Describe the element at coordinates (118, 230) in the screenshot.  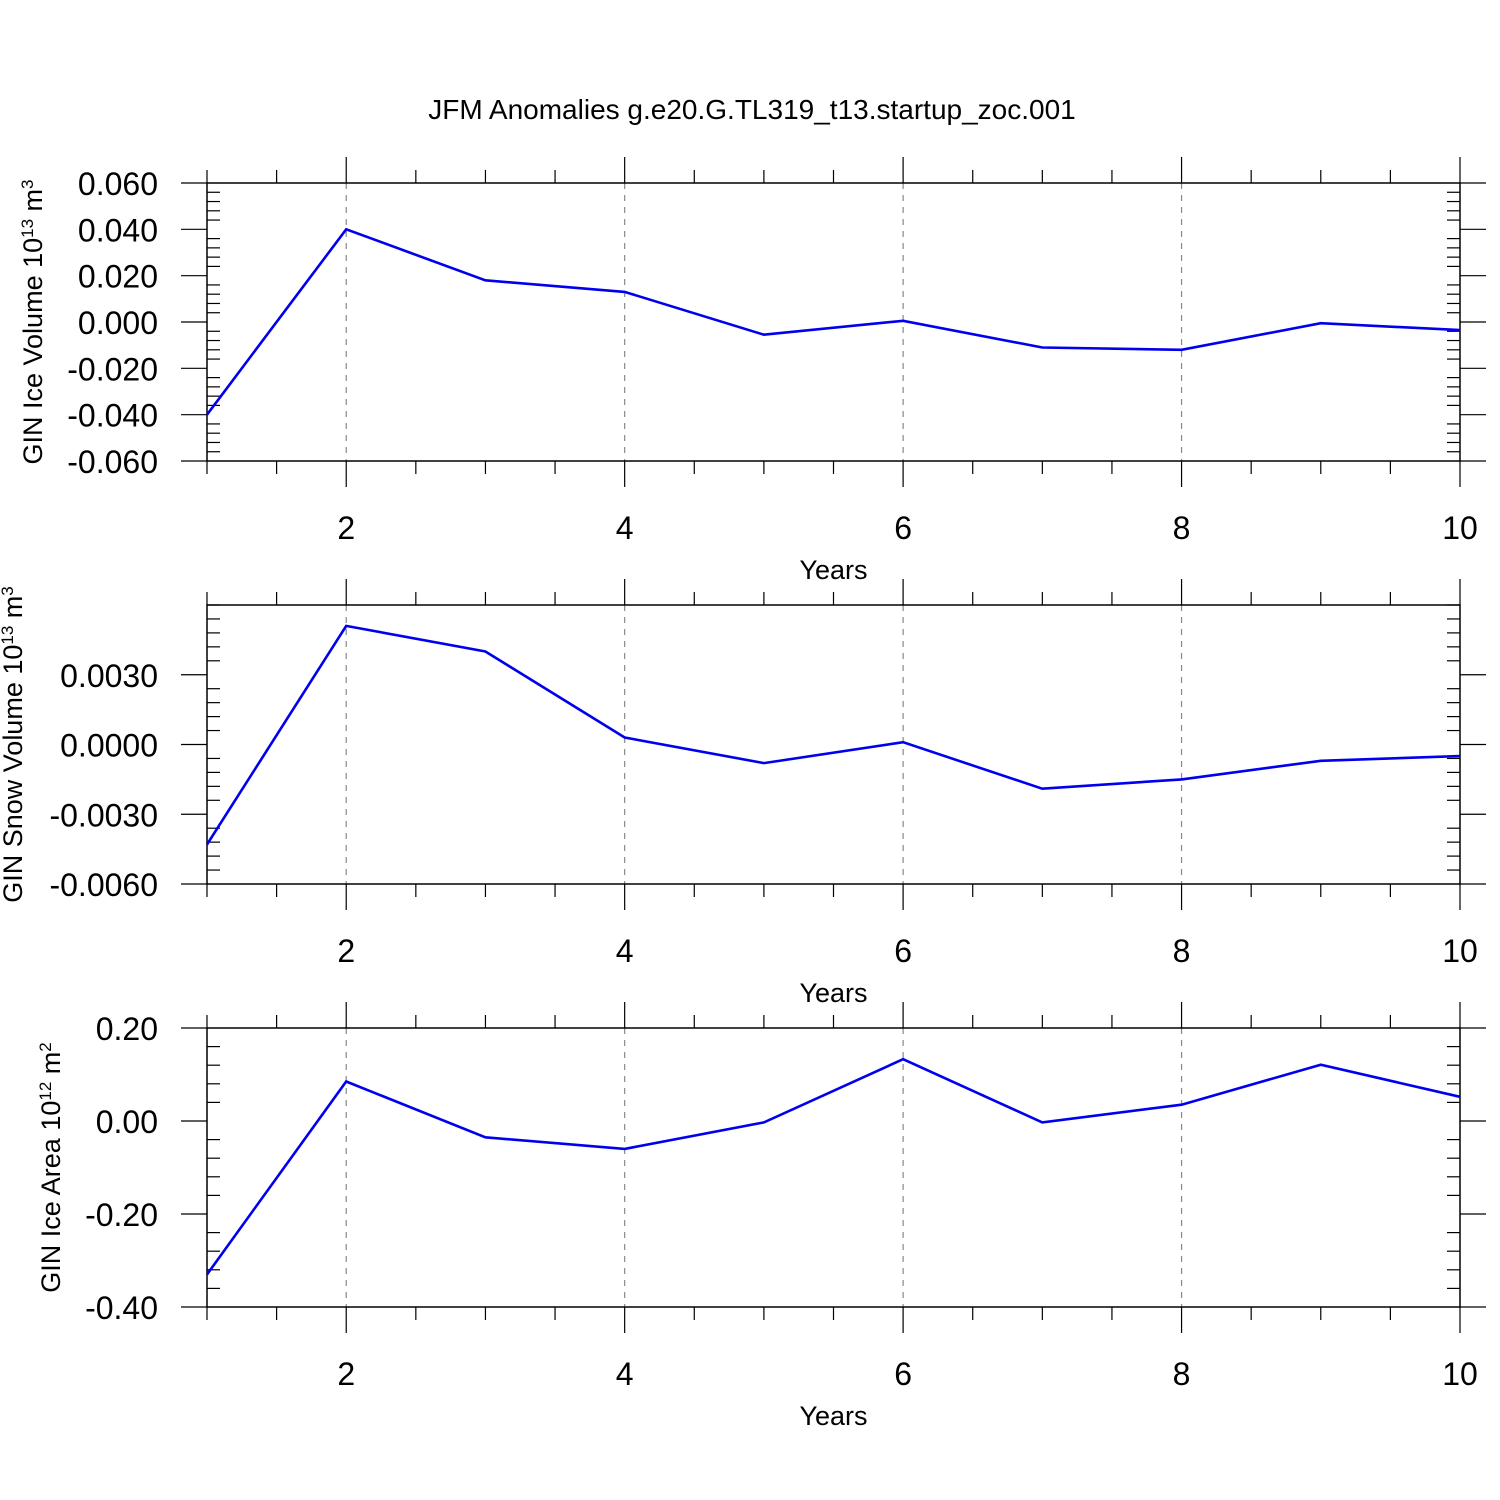
I see `y-tick-label: 0.040` at that location.